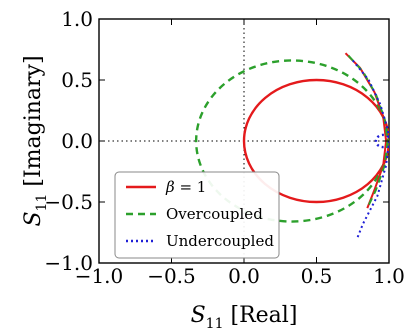  What do you see at coordinates (77, 80) in the screenshot?
I see `y-tick-label: 0.5` at bounding box center [77, 80].